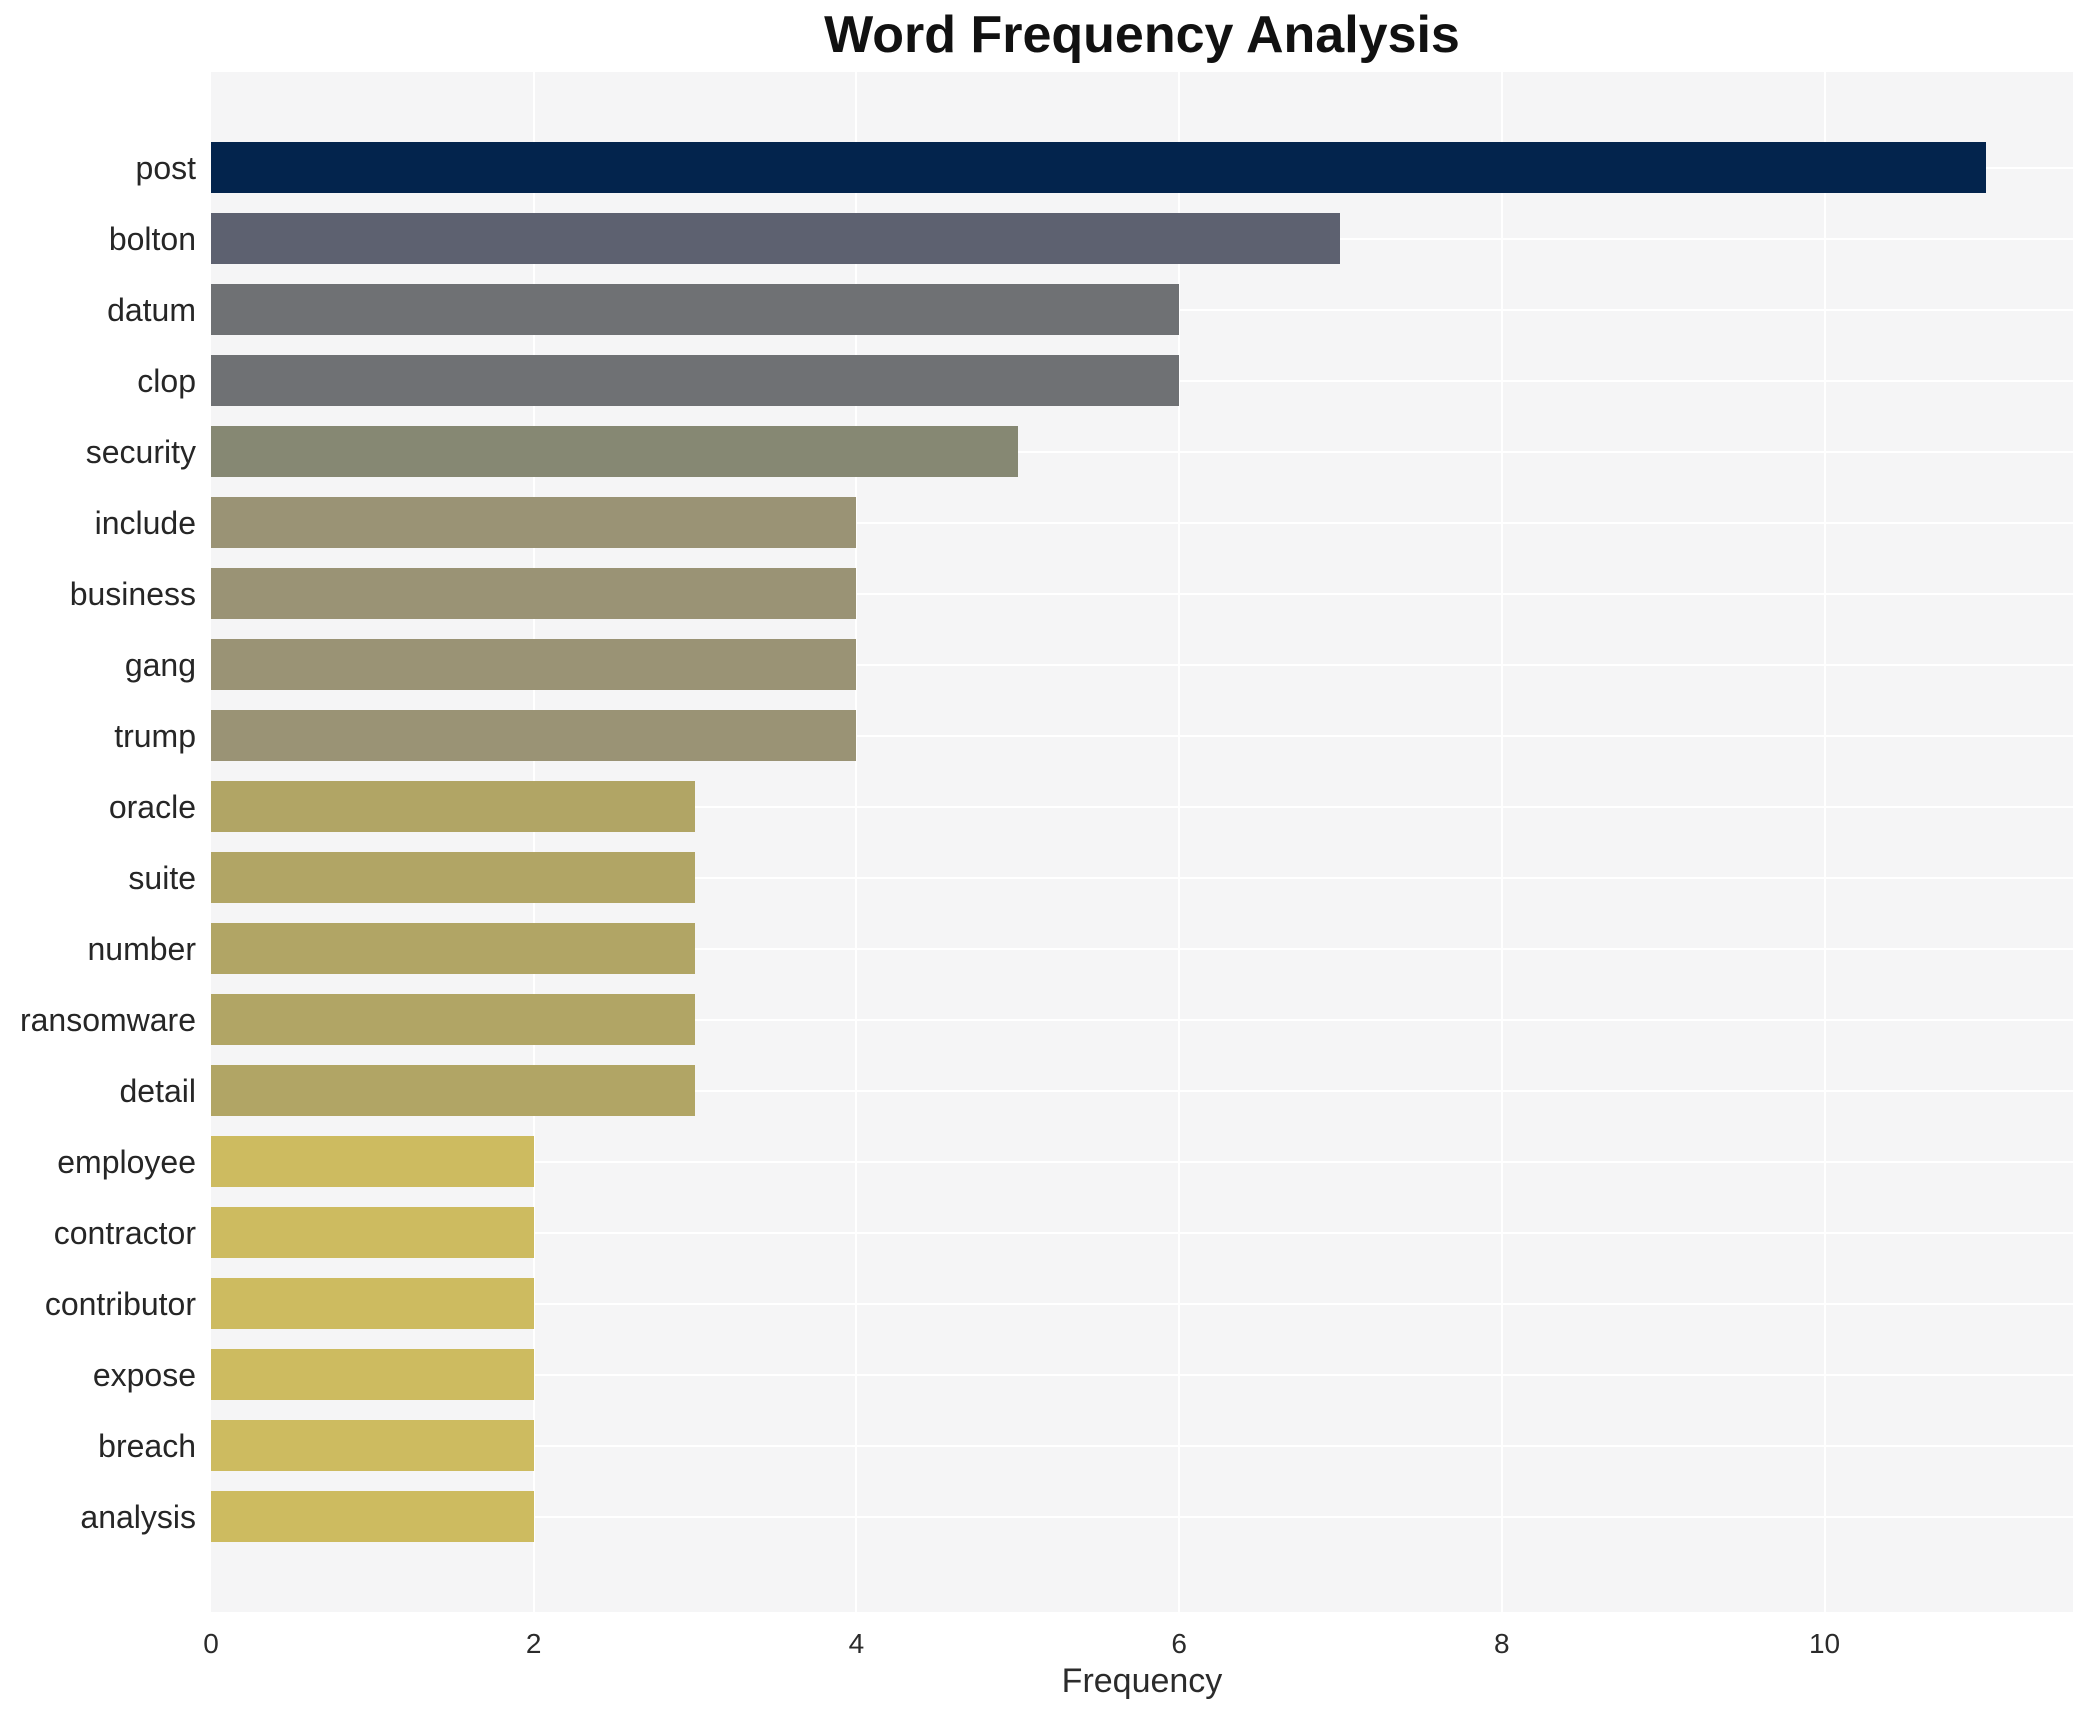 Image resolution: width=2093 pixels, height=1710 pixels. What do you see at coordinates (124, 1232) in the screenshot?
I see `y-tick-label: contractor` at bounding box center [124, 1232].